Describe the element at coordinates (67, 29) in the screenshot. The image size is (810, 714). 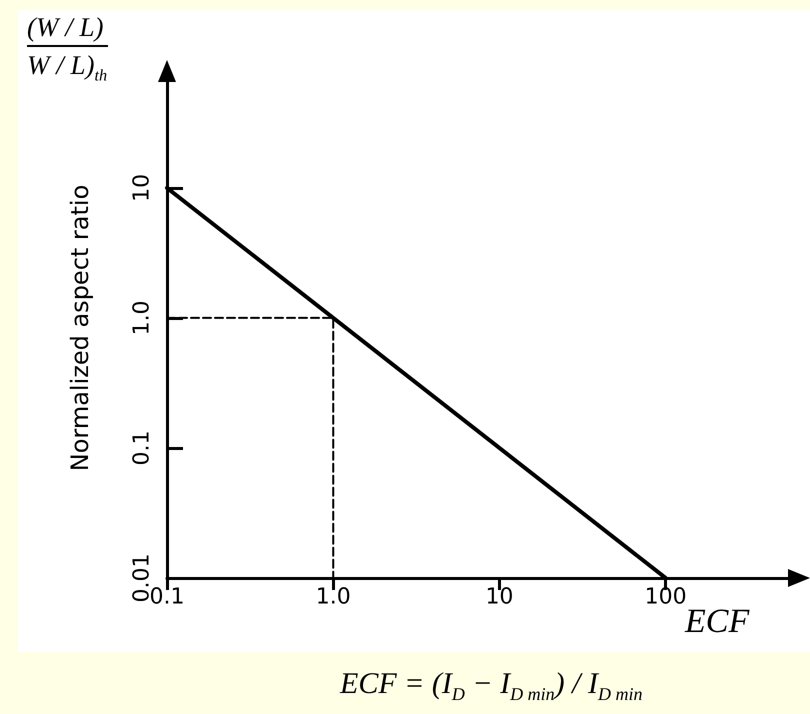
I see `text: (W / L)` at that location.